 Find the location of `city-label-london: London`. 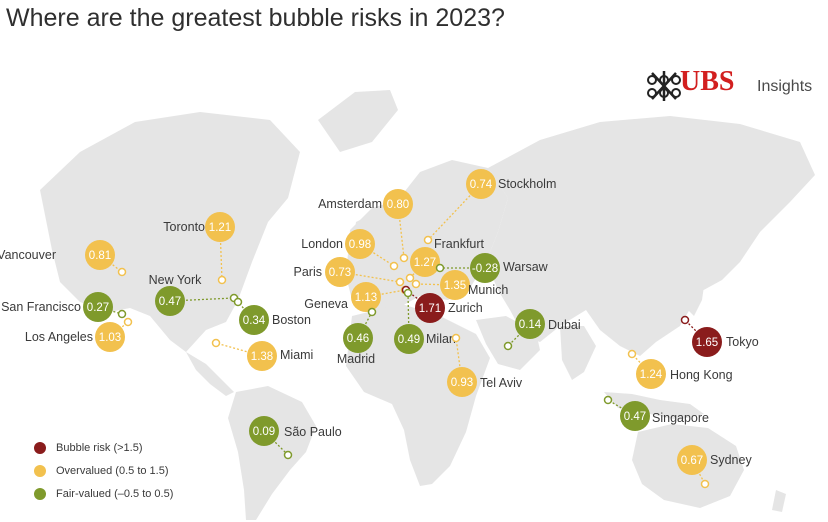

city-label-london: London is located at coordinates (322, 244).